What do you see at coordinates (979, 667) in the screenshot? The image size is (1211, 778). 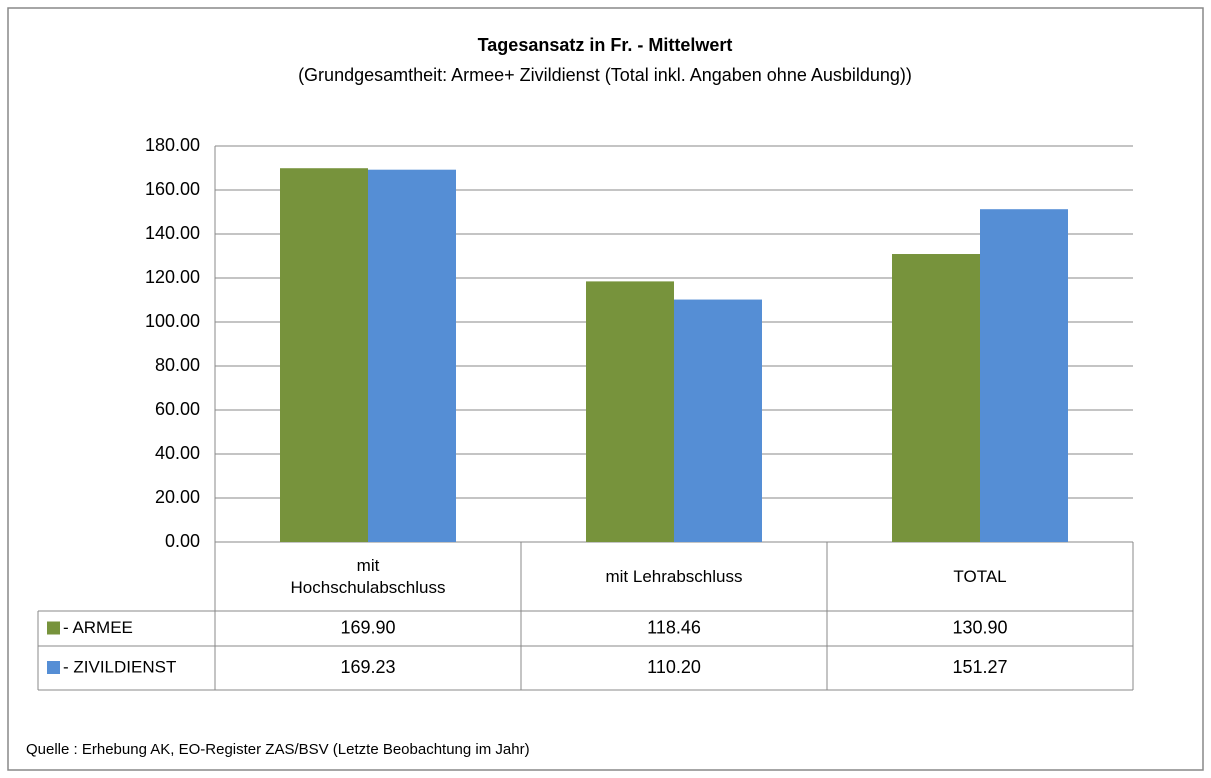 I see `data-table-value: 151.27` at bounding box center [979, 667].